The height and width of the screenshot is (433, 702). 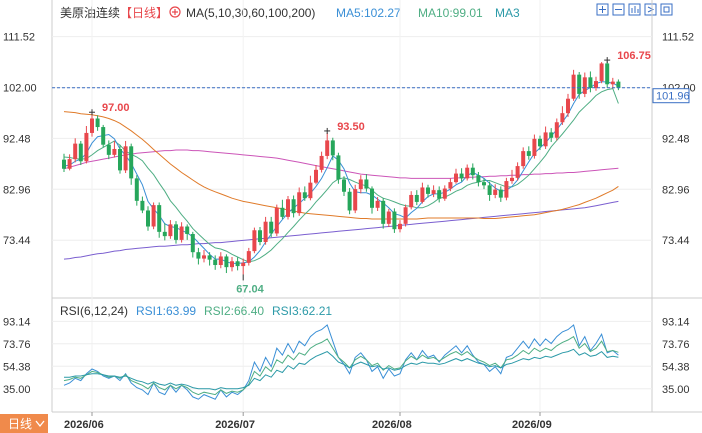 What do you see at coordinates (24, 423) in the screenshot?
I see `period-tab` at bounding box center [24, 423].